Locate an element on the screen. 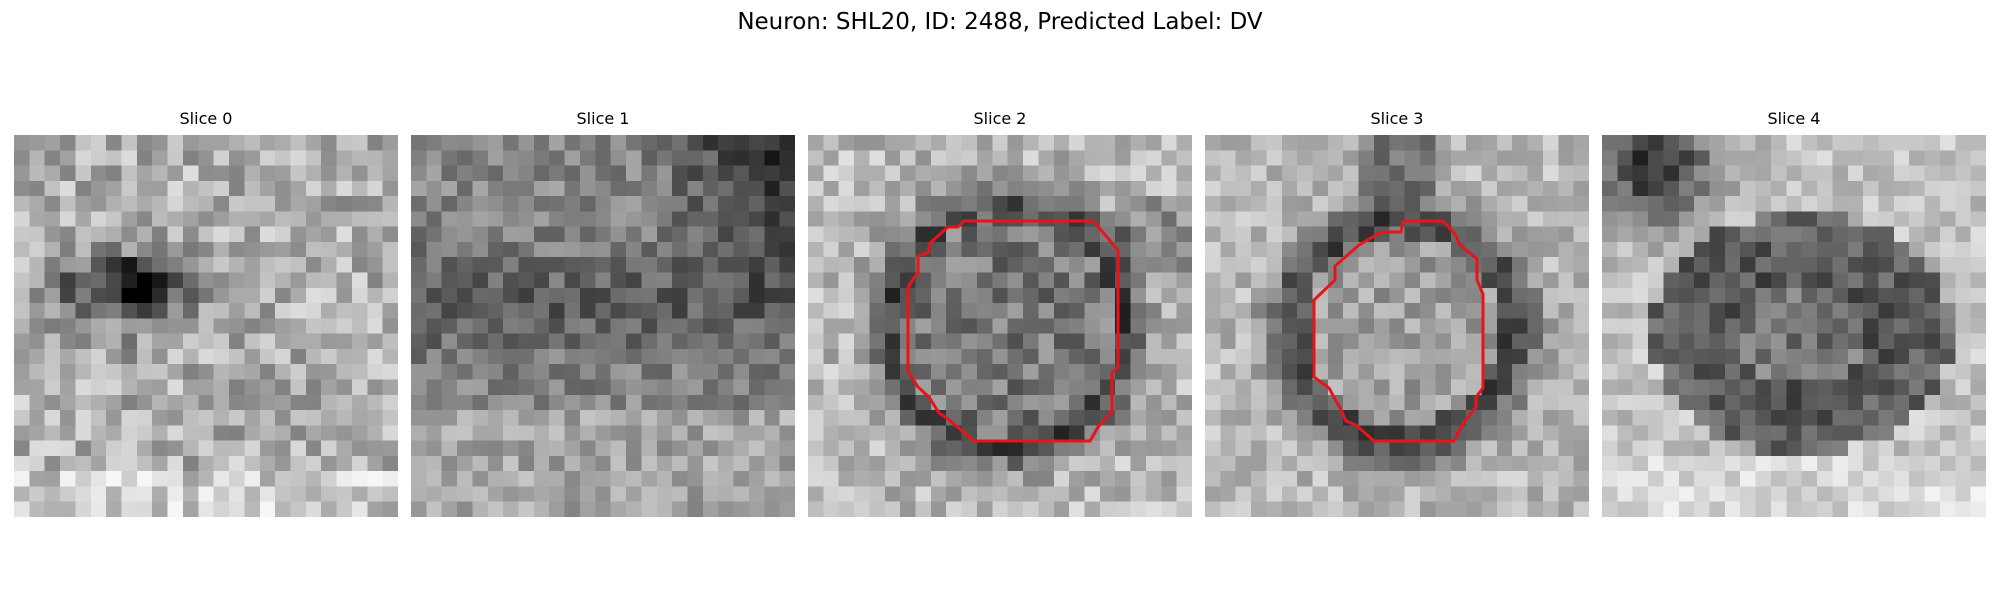  slice-3-pixels is located at coordinates (1397, 326).